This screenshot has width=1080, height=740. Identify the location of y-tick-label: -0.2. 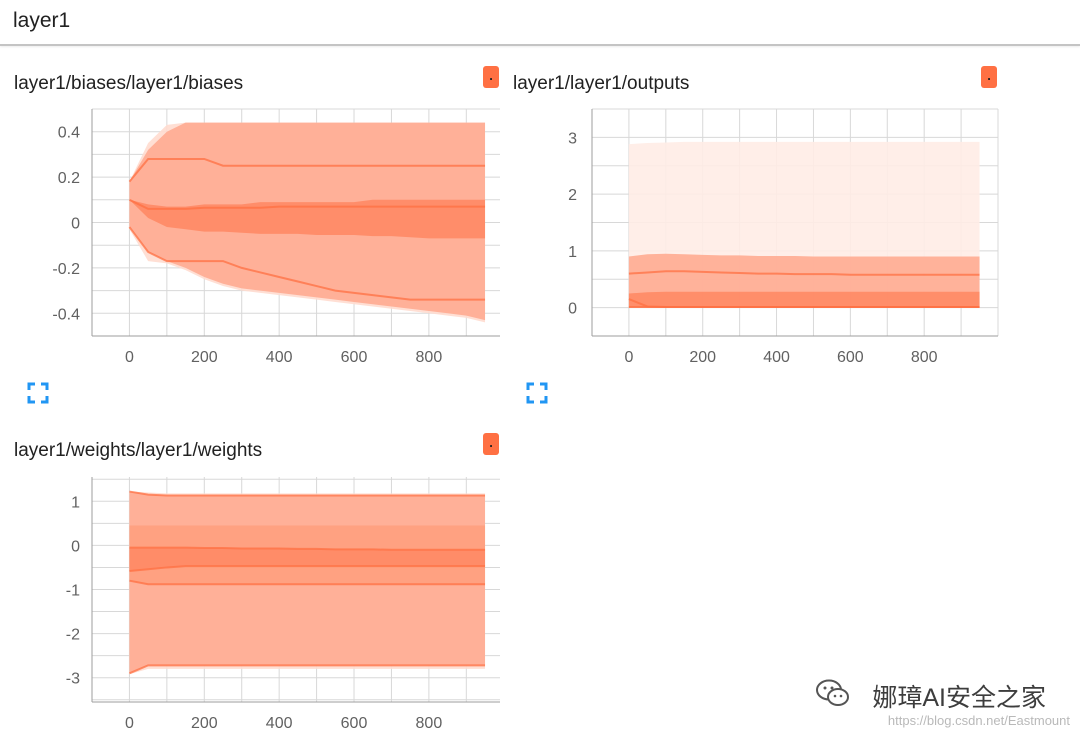
(66, 269).